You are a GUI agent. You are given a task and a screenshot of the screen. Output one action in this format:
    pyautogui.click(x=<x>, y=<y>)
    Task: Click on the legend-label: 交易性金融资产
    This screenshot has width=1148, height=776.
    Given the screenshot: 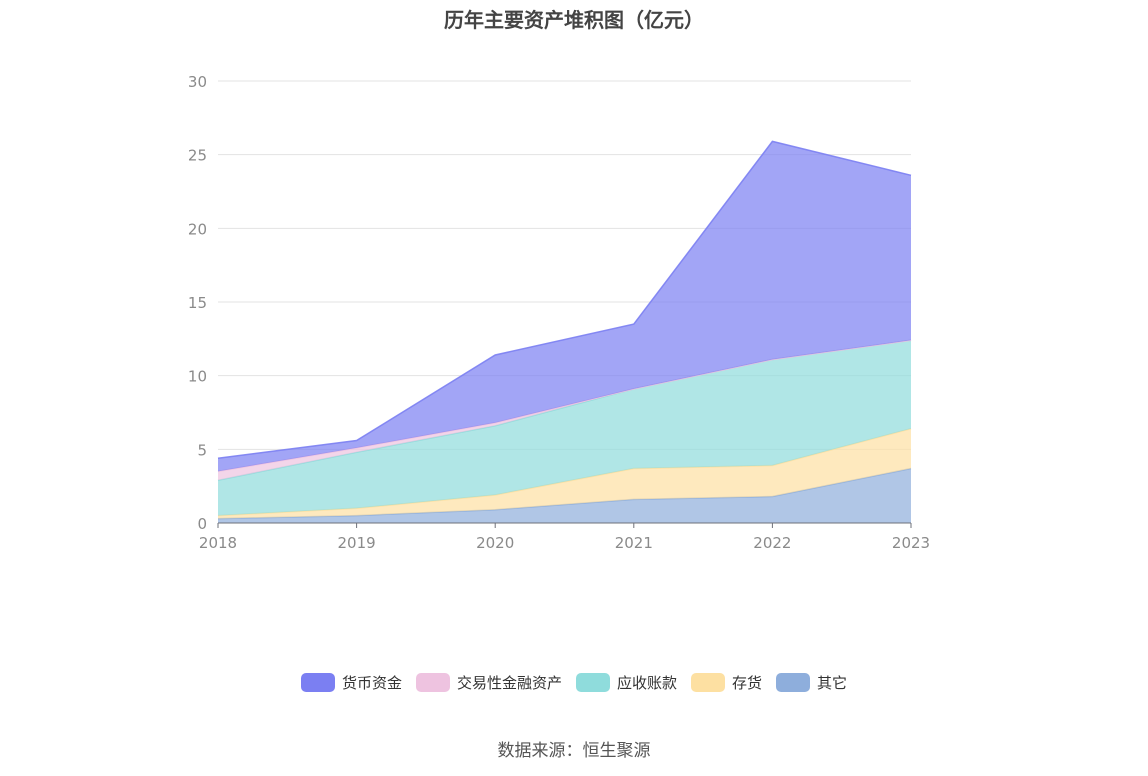 What is the action you would take?
    pyautogui.click(x=509, y=683)
    